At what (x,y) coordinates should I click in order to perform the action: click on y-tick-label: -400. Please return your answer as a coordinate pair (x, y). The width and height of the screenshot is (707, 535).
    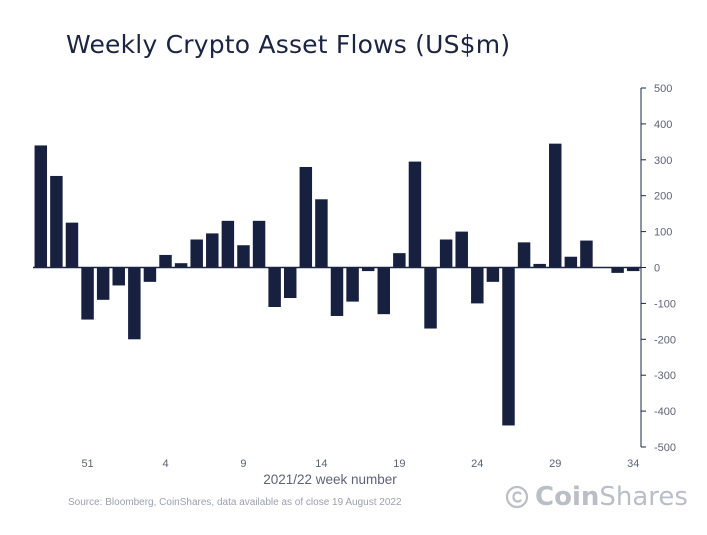
    Looking at the image, I should click on (665, 412).